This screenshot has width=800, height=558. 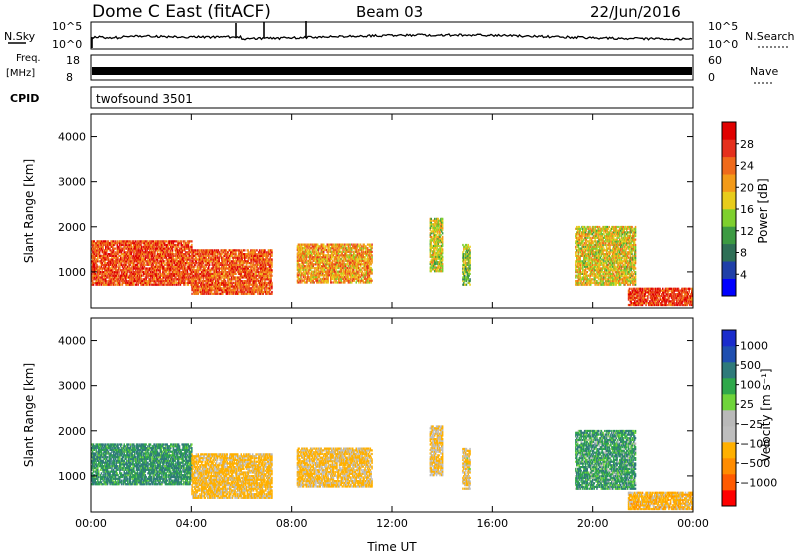 What do you see at coordinates (392, 262) in the screenshot?
I see `power-heatmap` at bounding box center [392, 262].